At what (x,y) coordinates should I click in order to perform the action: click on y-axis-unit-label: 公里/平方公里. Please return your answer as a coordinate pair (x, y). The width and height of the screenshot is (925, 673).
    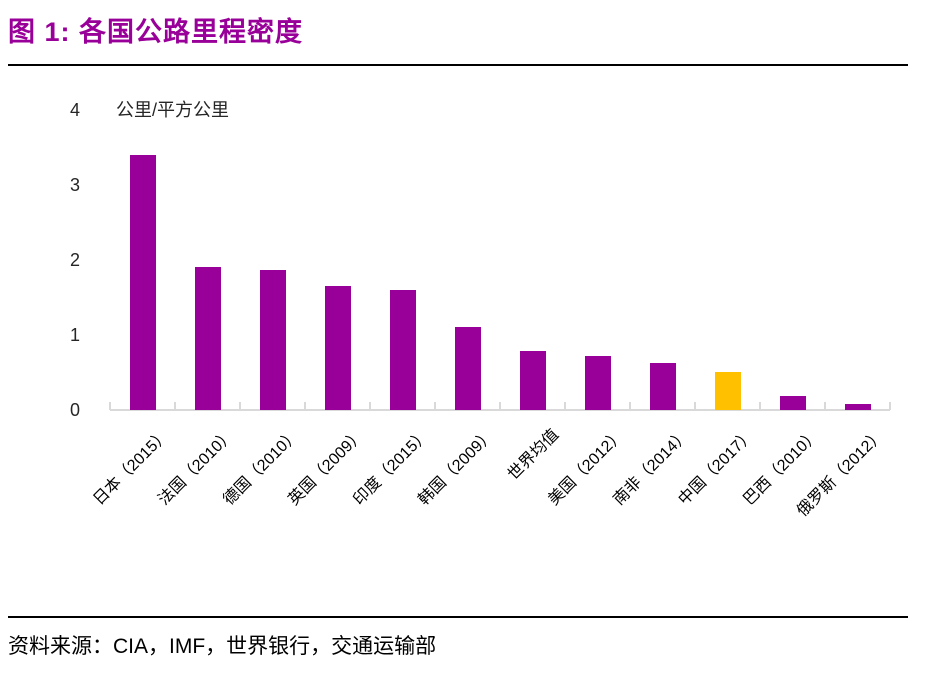
    Looking at the image, I should click on (173, 110).